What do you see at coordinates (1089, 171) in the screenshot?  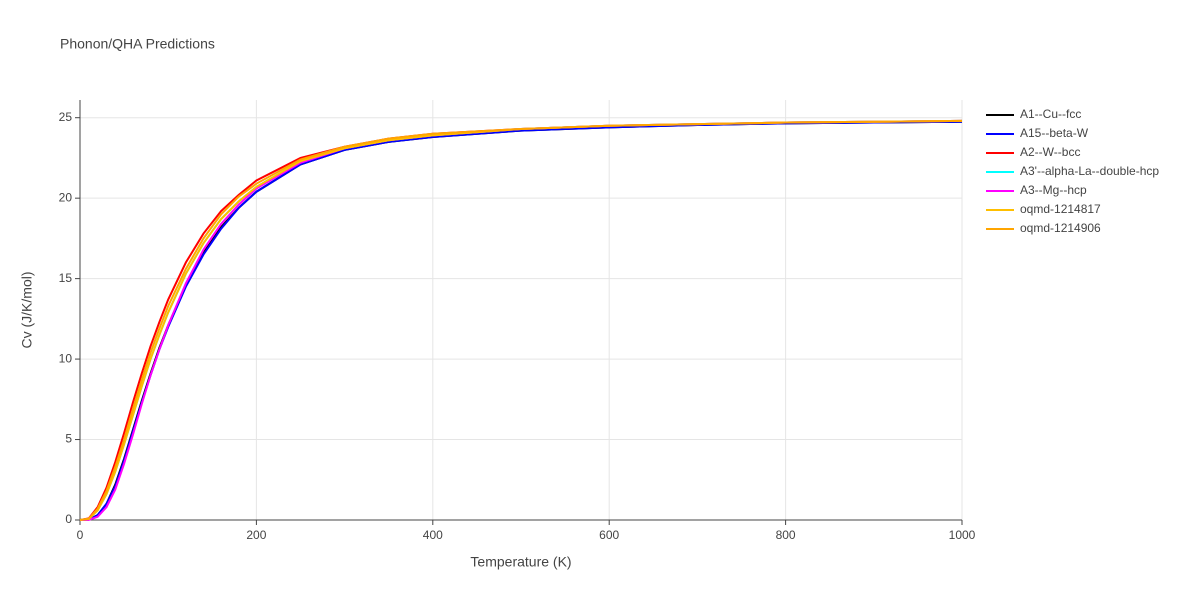 I see `legend-label: A3'--alpha-La--double-hcp` at bounding box center [1089, 171].